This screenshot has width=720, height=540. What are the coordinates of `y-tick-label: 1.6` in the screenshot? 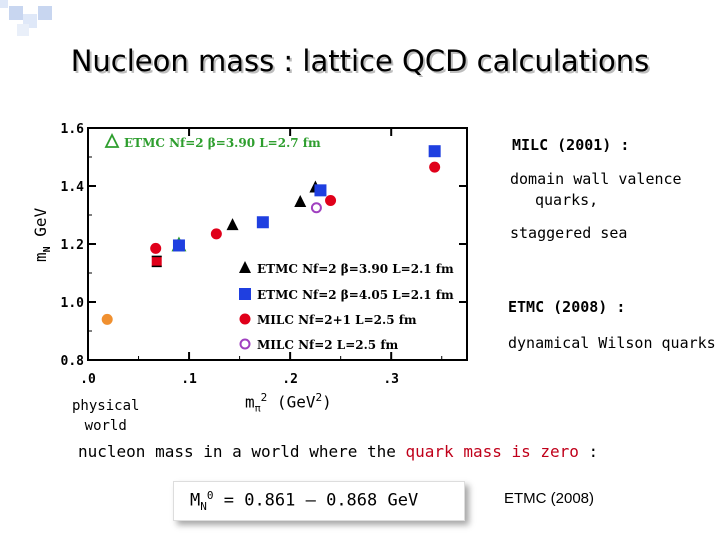 It's located at (73, 129).